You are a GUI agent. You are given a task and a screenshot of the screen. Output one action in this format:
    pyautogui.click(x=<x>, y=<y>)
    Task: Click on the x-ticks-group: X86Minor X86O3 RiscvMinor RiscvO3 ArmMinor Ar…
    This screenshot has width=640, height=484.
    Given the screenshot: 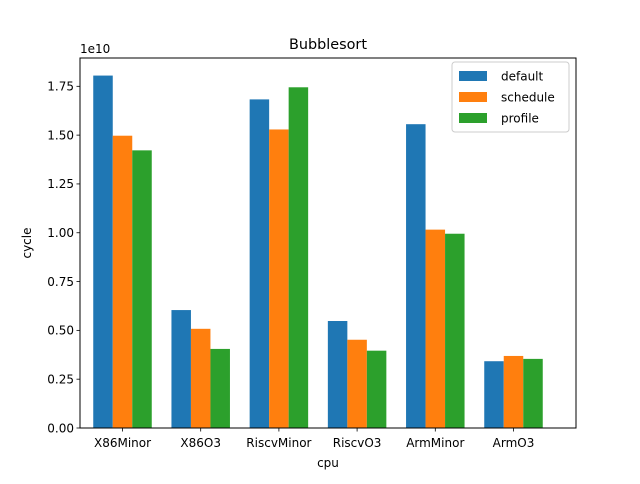 What is the action you would take?
    pyautogui.click(x=314, y=439)
    